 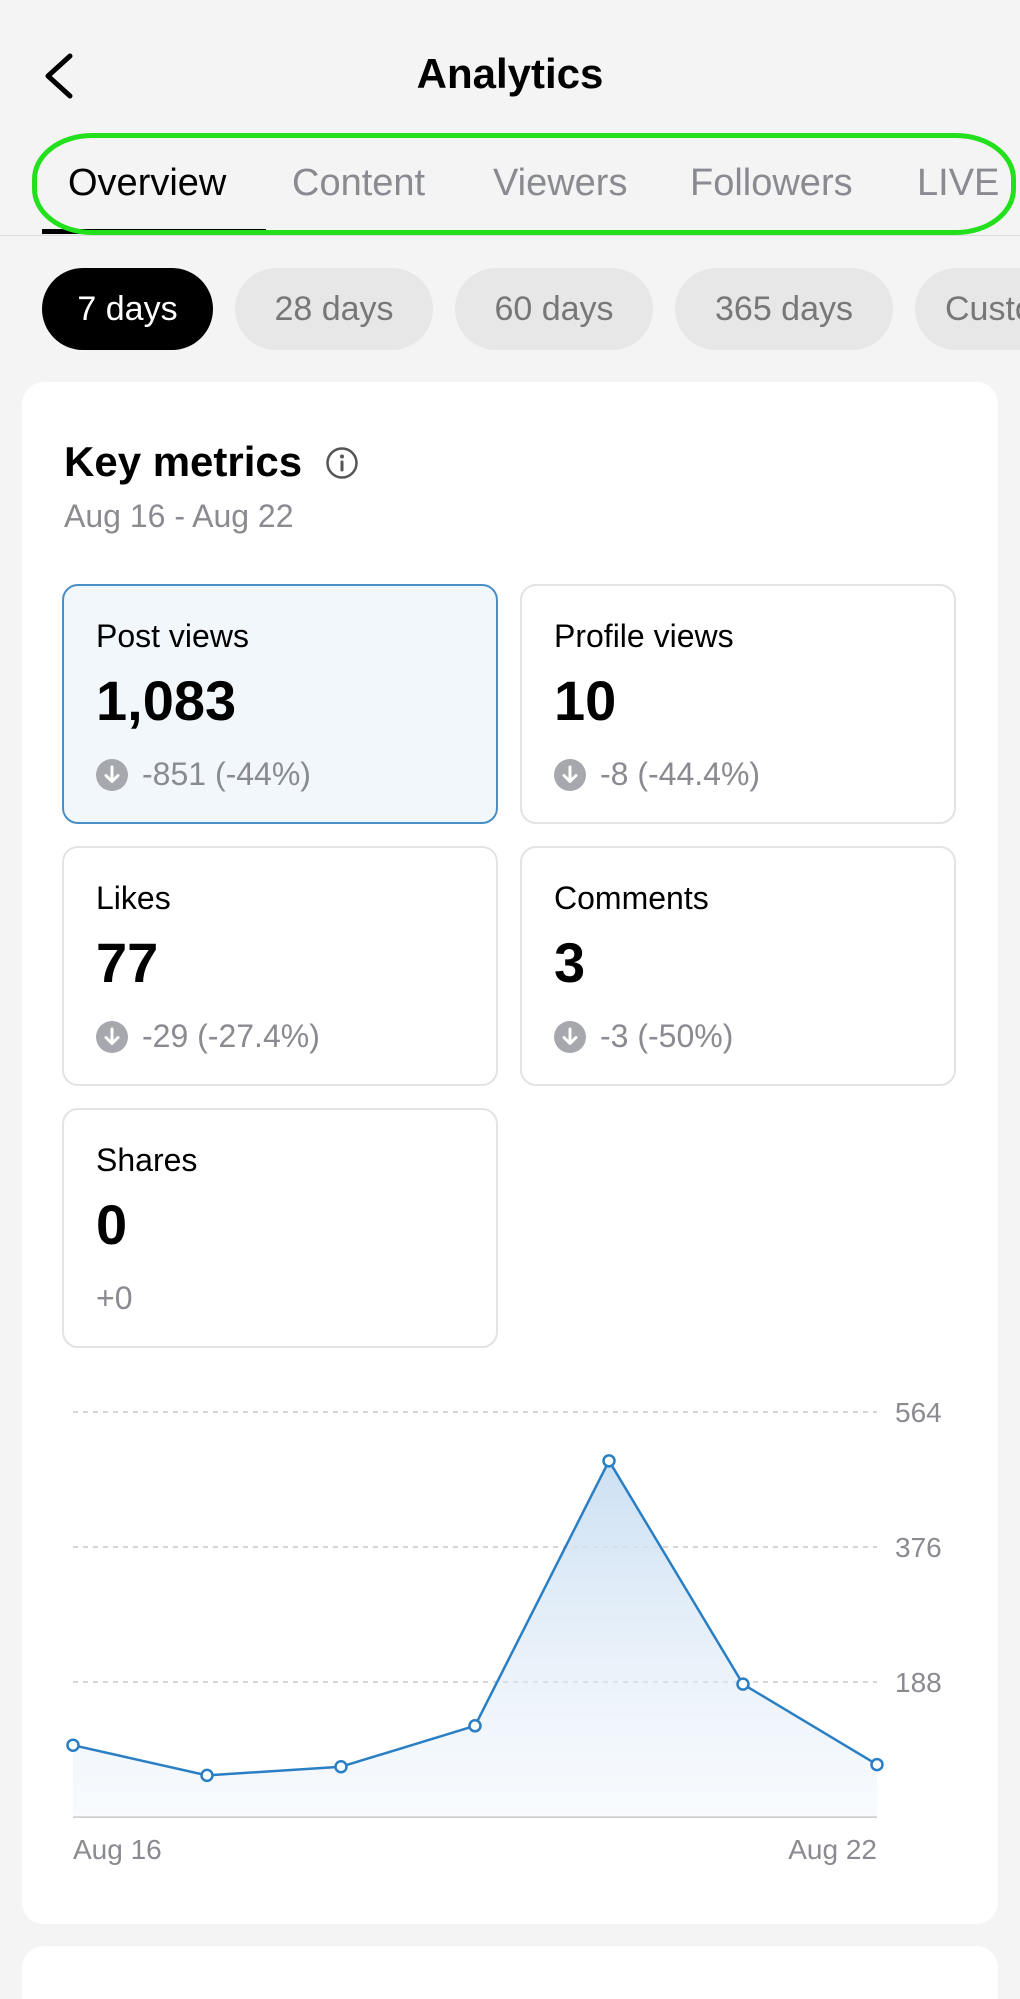 What do you see at coordinates (631, 898) in the screenshot?
I see `metric-label: Comments` at bounding box center [631, 898].